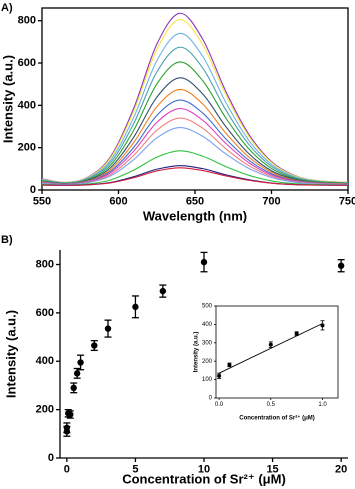 The width and height of the screenshot is (355, 489). Describe the element at coordinates (135, 470) in the screenshot. I see `x-tick-label: 5` at that location.